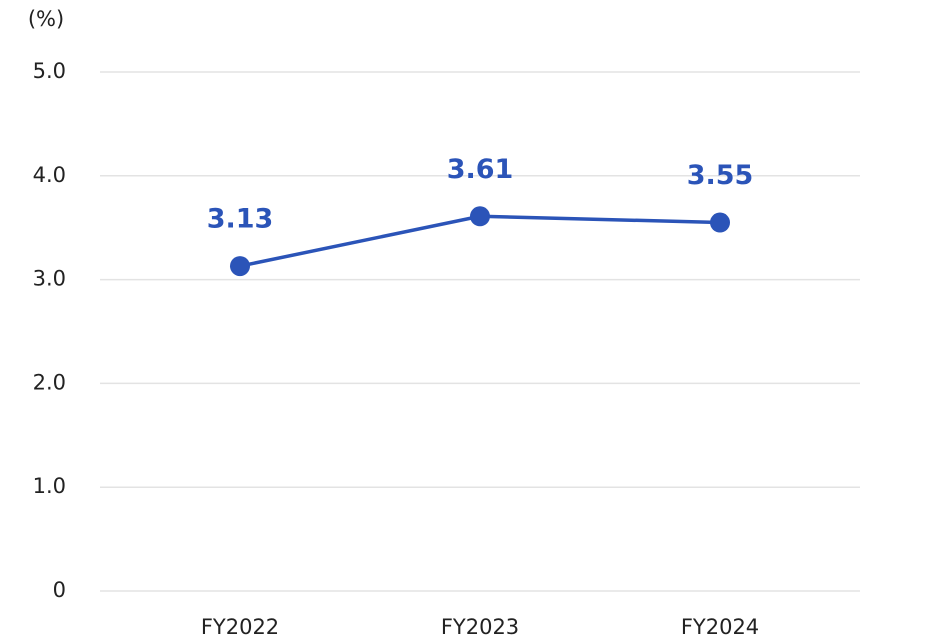 The width and height of the screenshot is (940, 640). Describe the element at coordinates (480, 627) in the screenshot. I see `x-tick-label: FY2023` at that location.